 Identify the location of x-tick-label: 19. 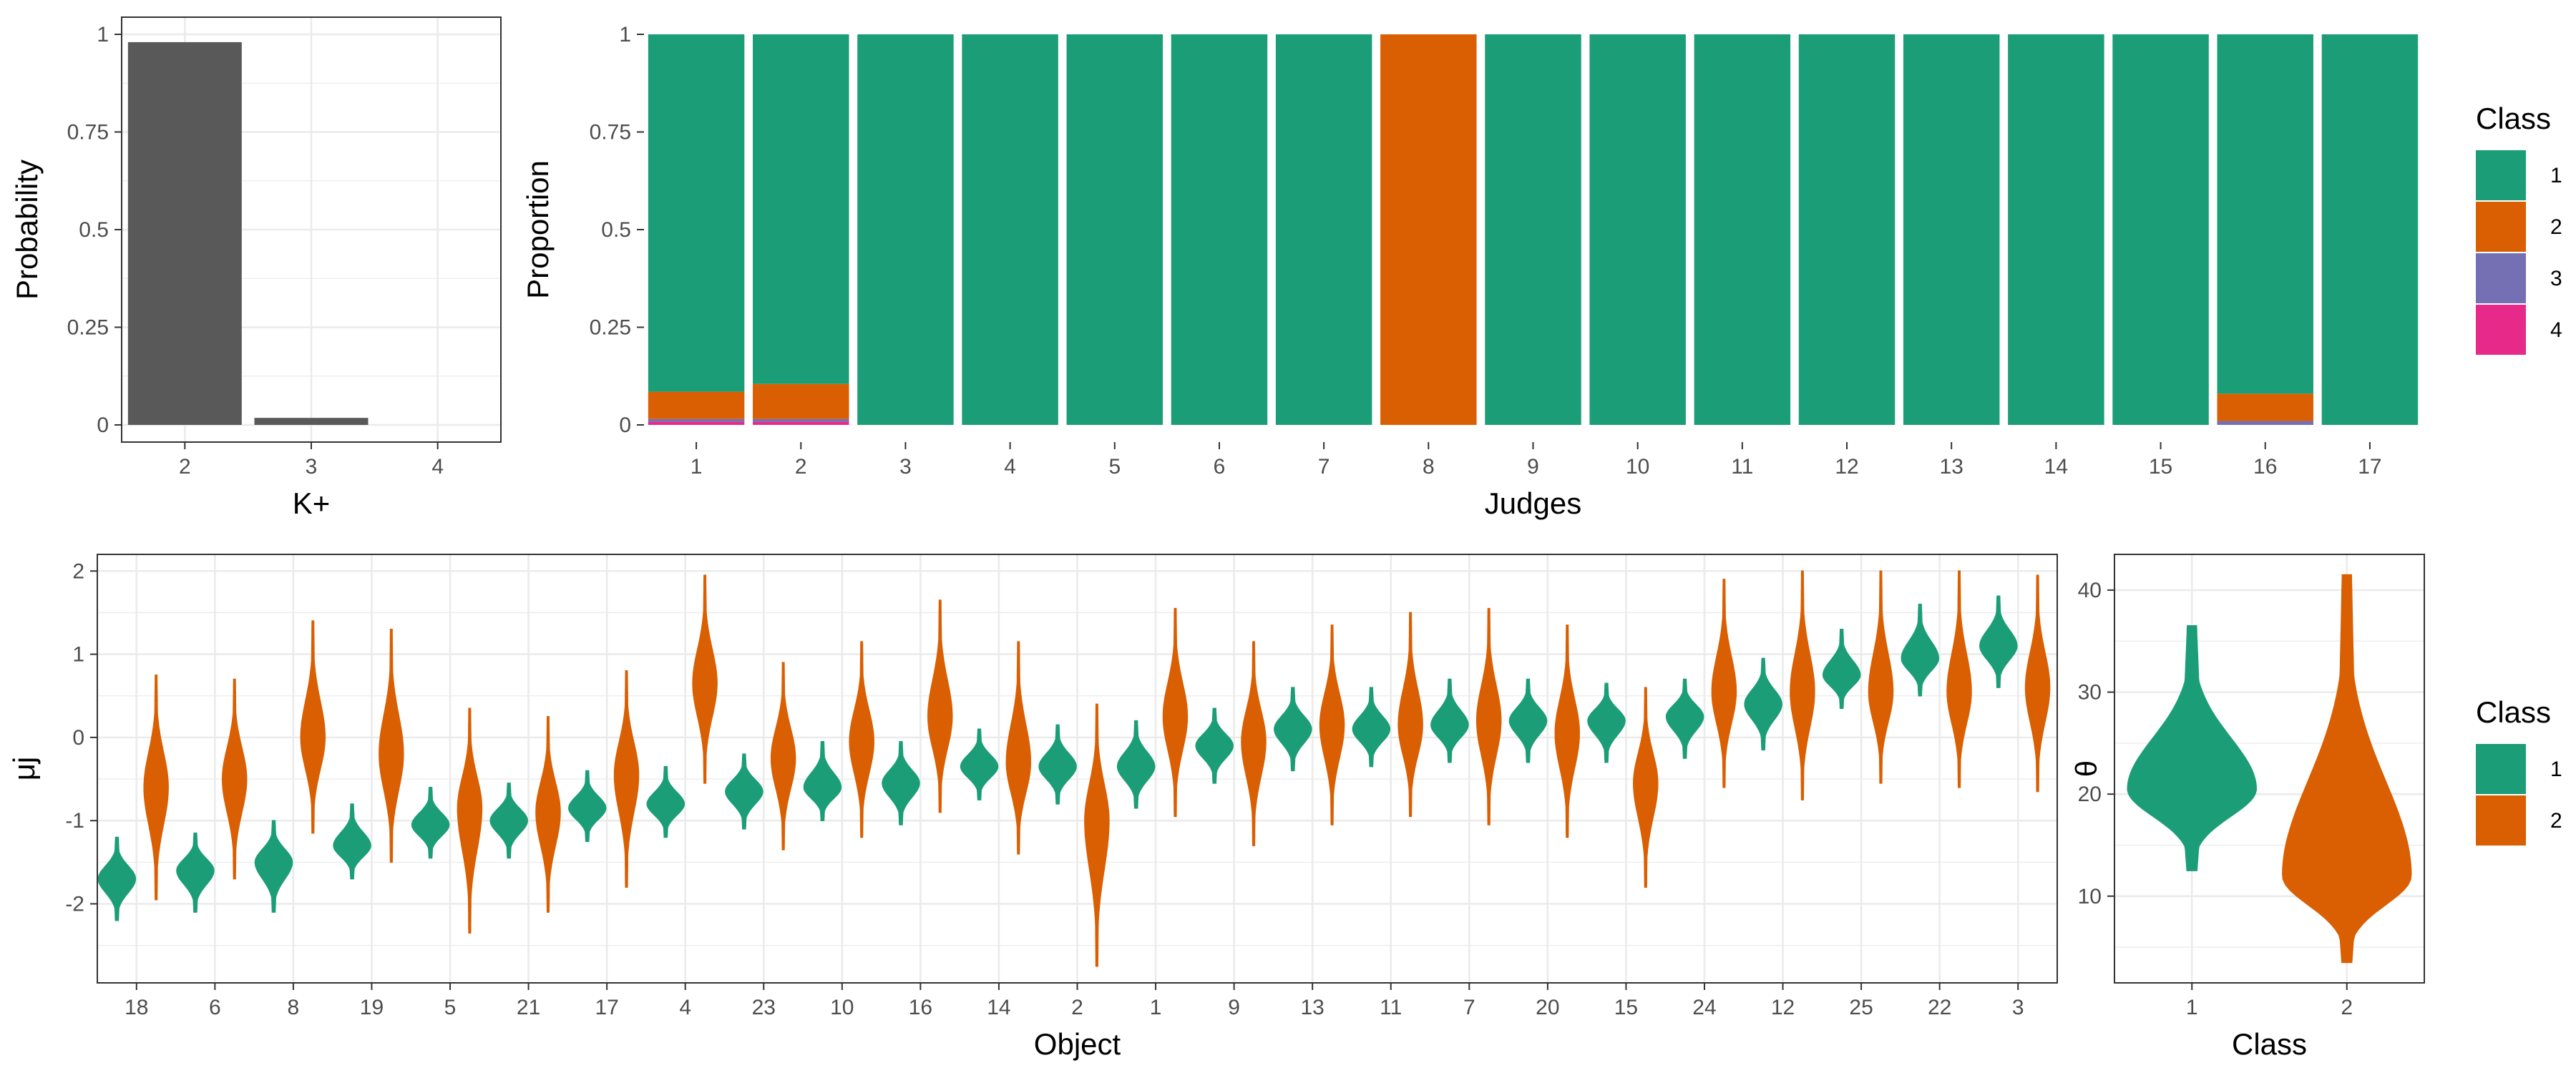
(372, 1007).